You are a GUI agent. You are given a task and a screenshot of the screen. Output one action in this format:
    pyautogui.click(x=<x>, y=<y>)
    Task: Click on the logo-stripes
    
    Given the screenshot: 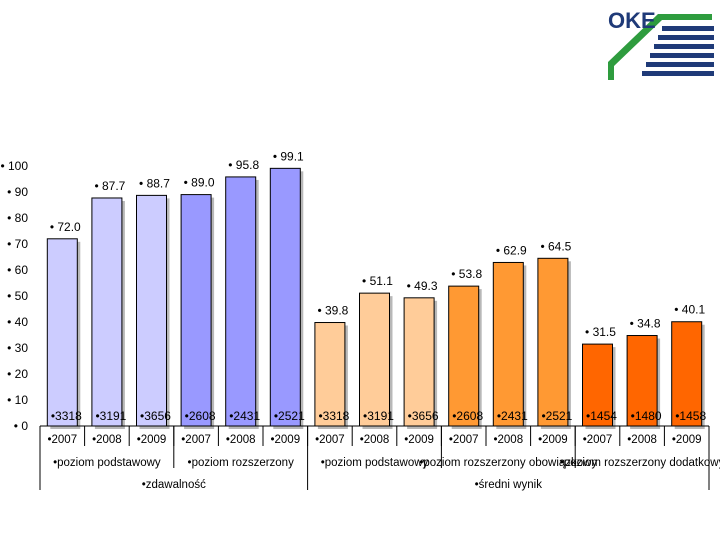 What is the action you would take?
    pyautogui.click(x=678, y=51)
    